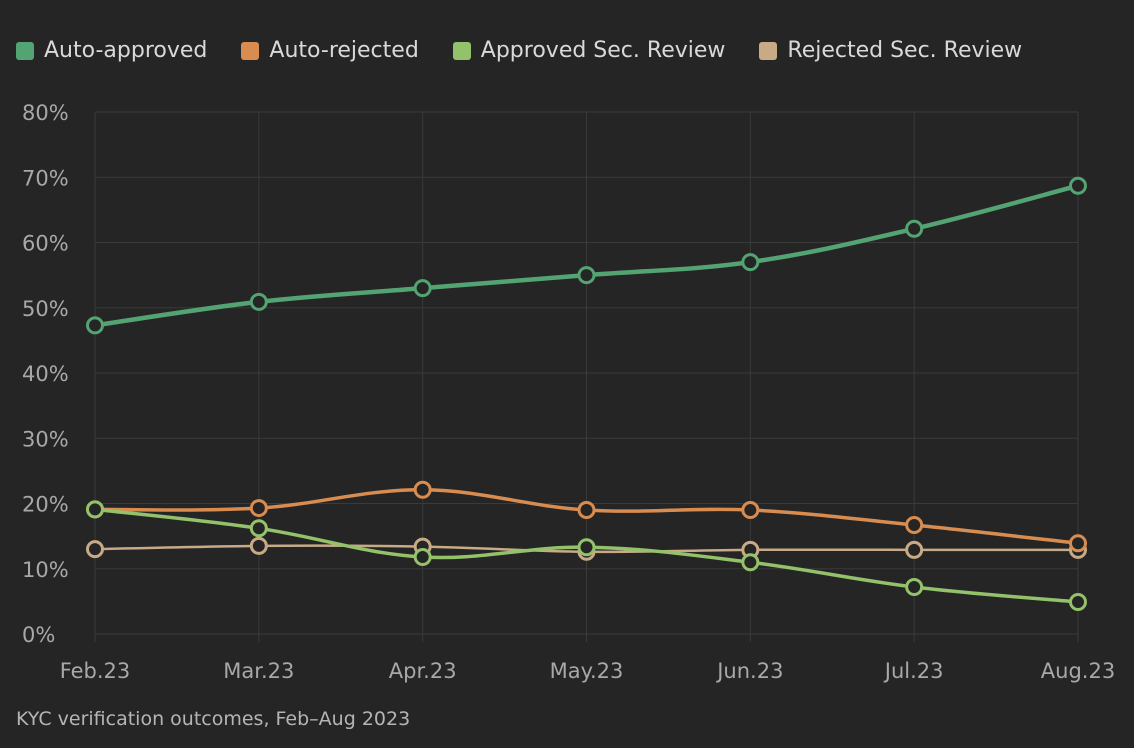  I want to click on legend-item-approved-sec-review: Approved Sec. Review, so click(589, 50).